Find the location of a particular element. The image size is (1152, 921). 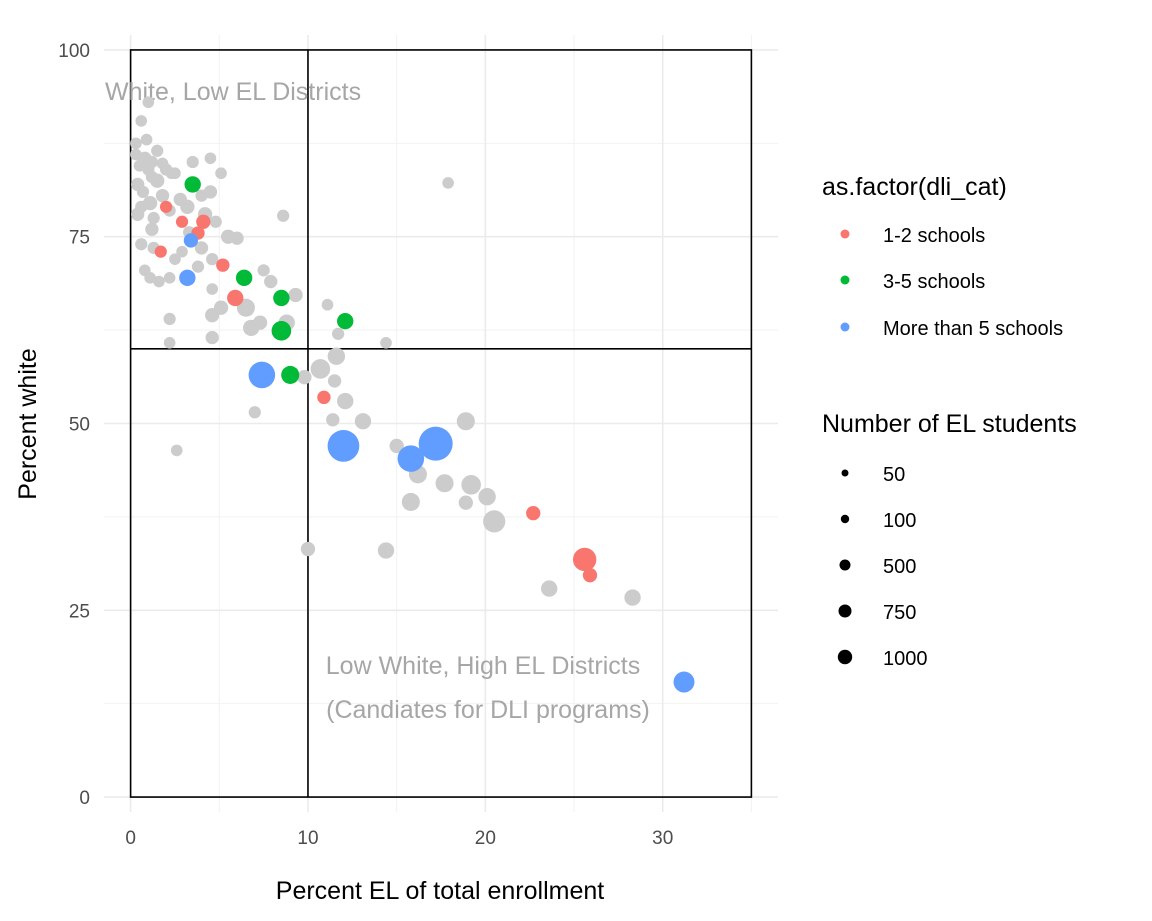

annotation-bottom-right-line2: (Candiates for DLI programs) is located at coordinates (488, 710).